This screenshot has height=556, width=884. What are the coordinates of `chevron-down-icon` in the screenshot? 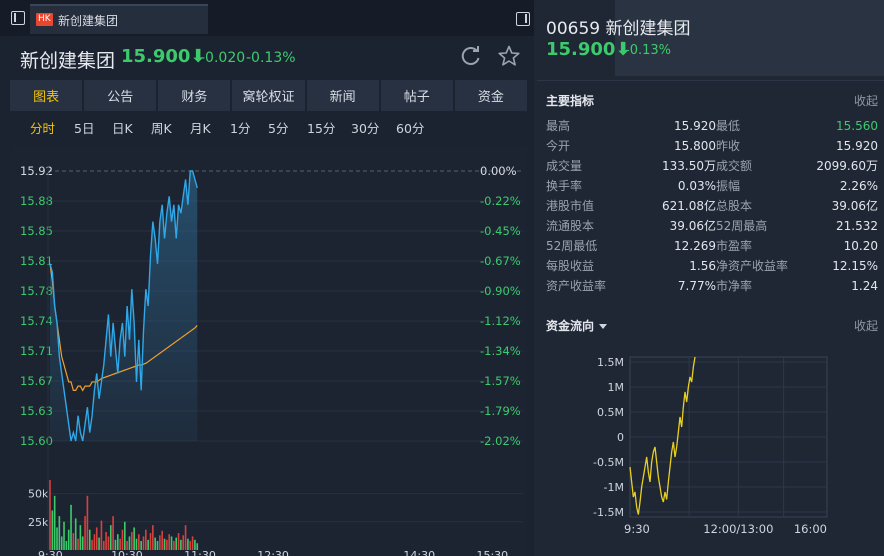 It's located at (603, 326).